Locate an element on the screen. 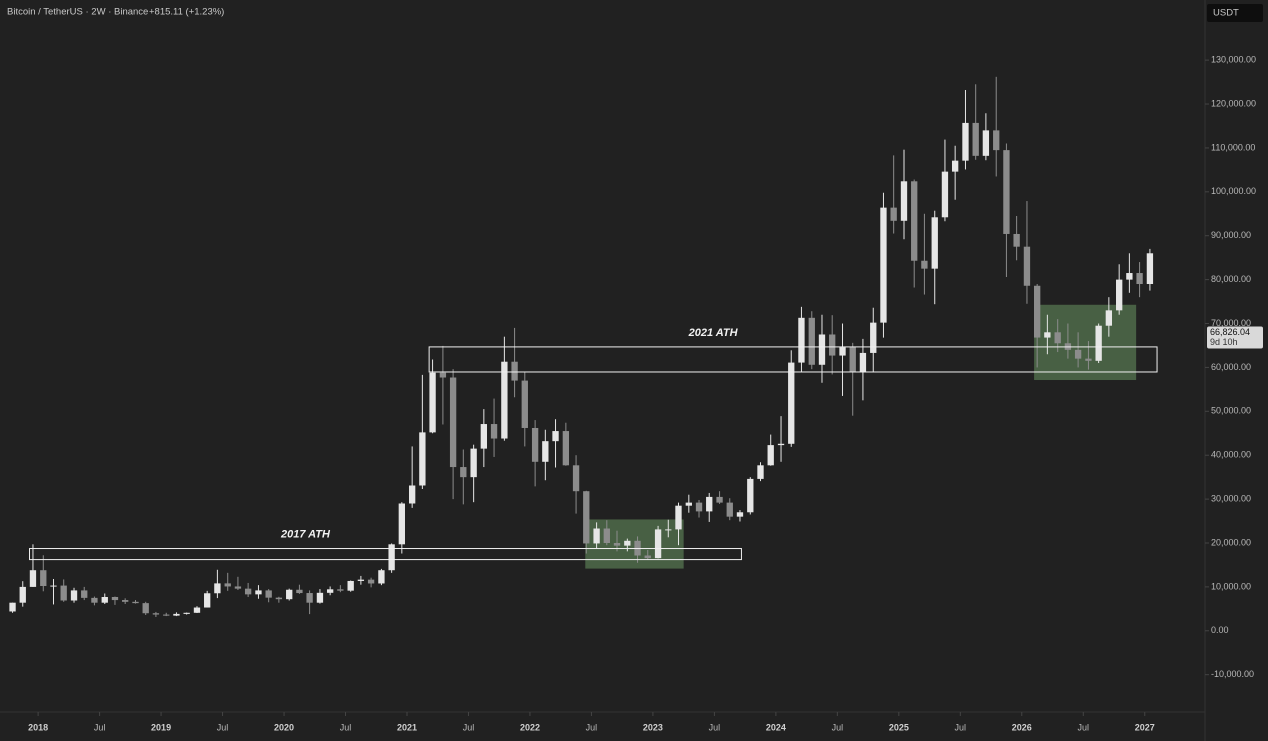 Image resolution: width=1268 pixels, height=741 pixels. y-tick-label: 70,000.00 is located at coordinates (1231, 323).